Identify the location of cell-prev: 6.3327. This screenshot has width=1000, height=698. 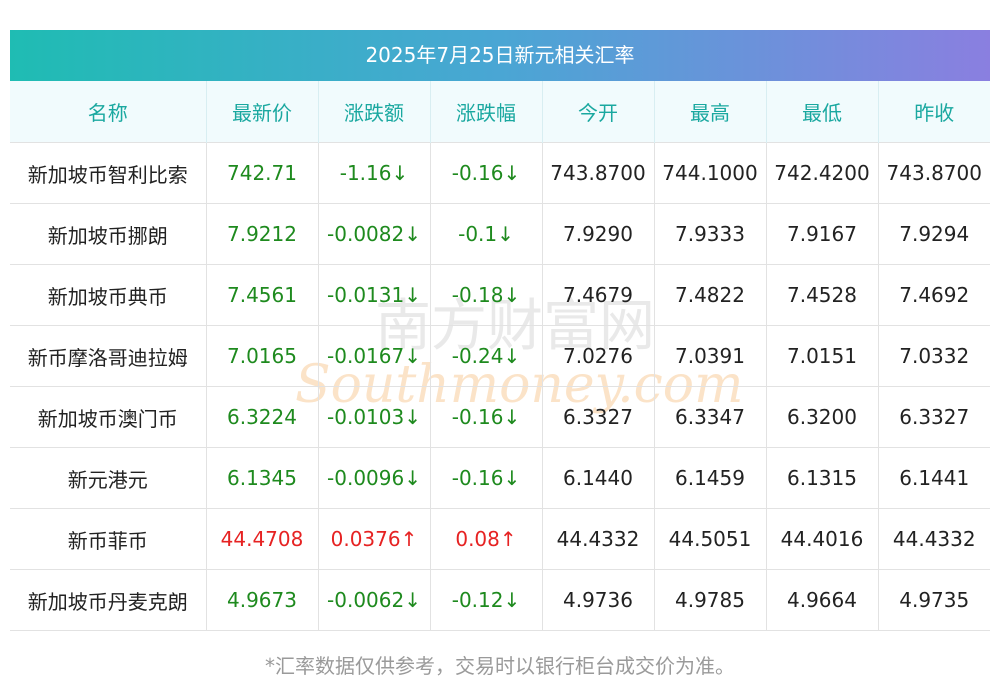
(934, 417).